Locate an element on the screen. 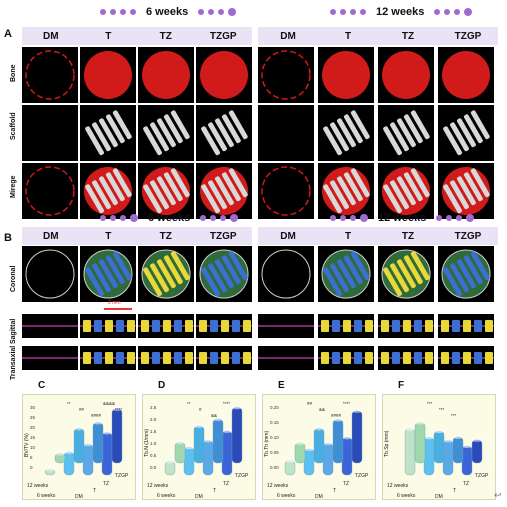  group-header-6w: DM T TZ TZGP is located at coordinates (137, 36).